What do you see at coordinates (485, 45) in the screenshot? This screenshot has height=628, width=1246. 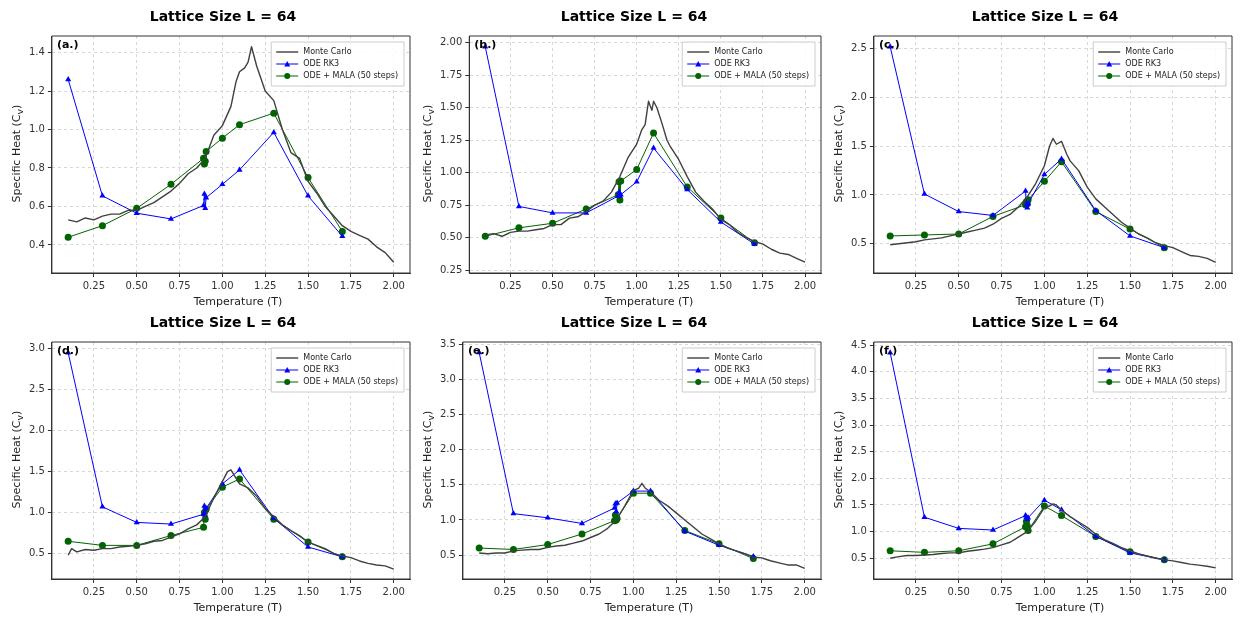 I see `annotation: (b.)` at bounding box center [485, 45].